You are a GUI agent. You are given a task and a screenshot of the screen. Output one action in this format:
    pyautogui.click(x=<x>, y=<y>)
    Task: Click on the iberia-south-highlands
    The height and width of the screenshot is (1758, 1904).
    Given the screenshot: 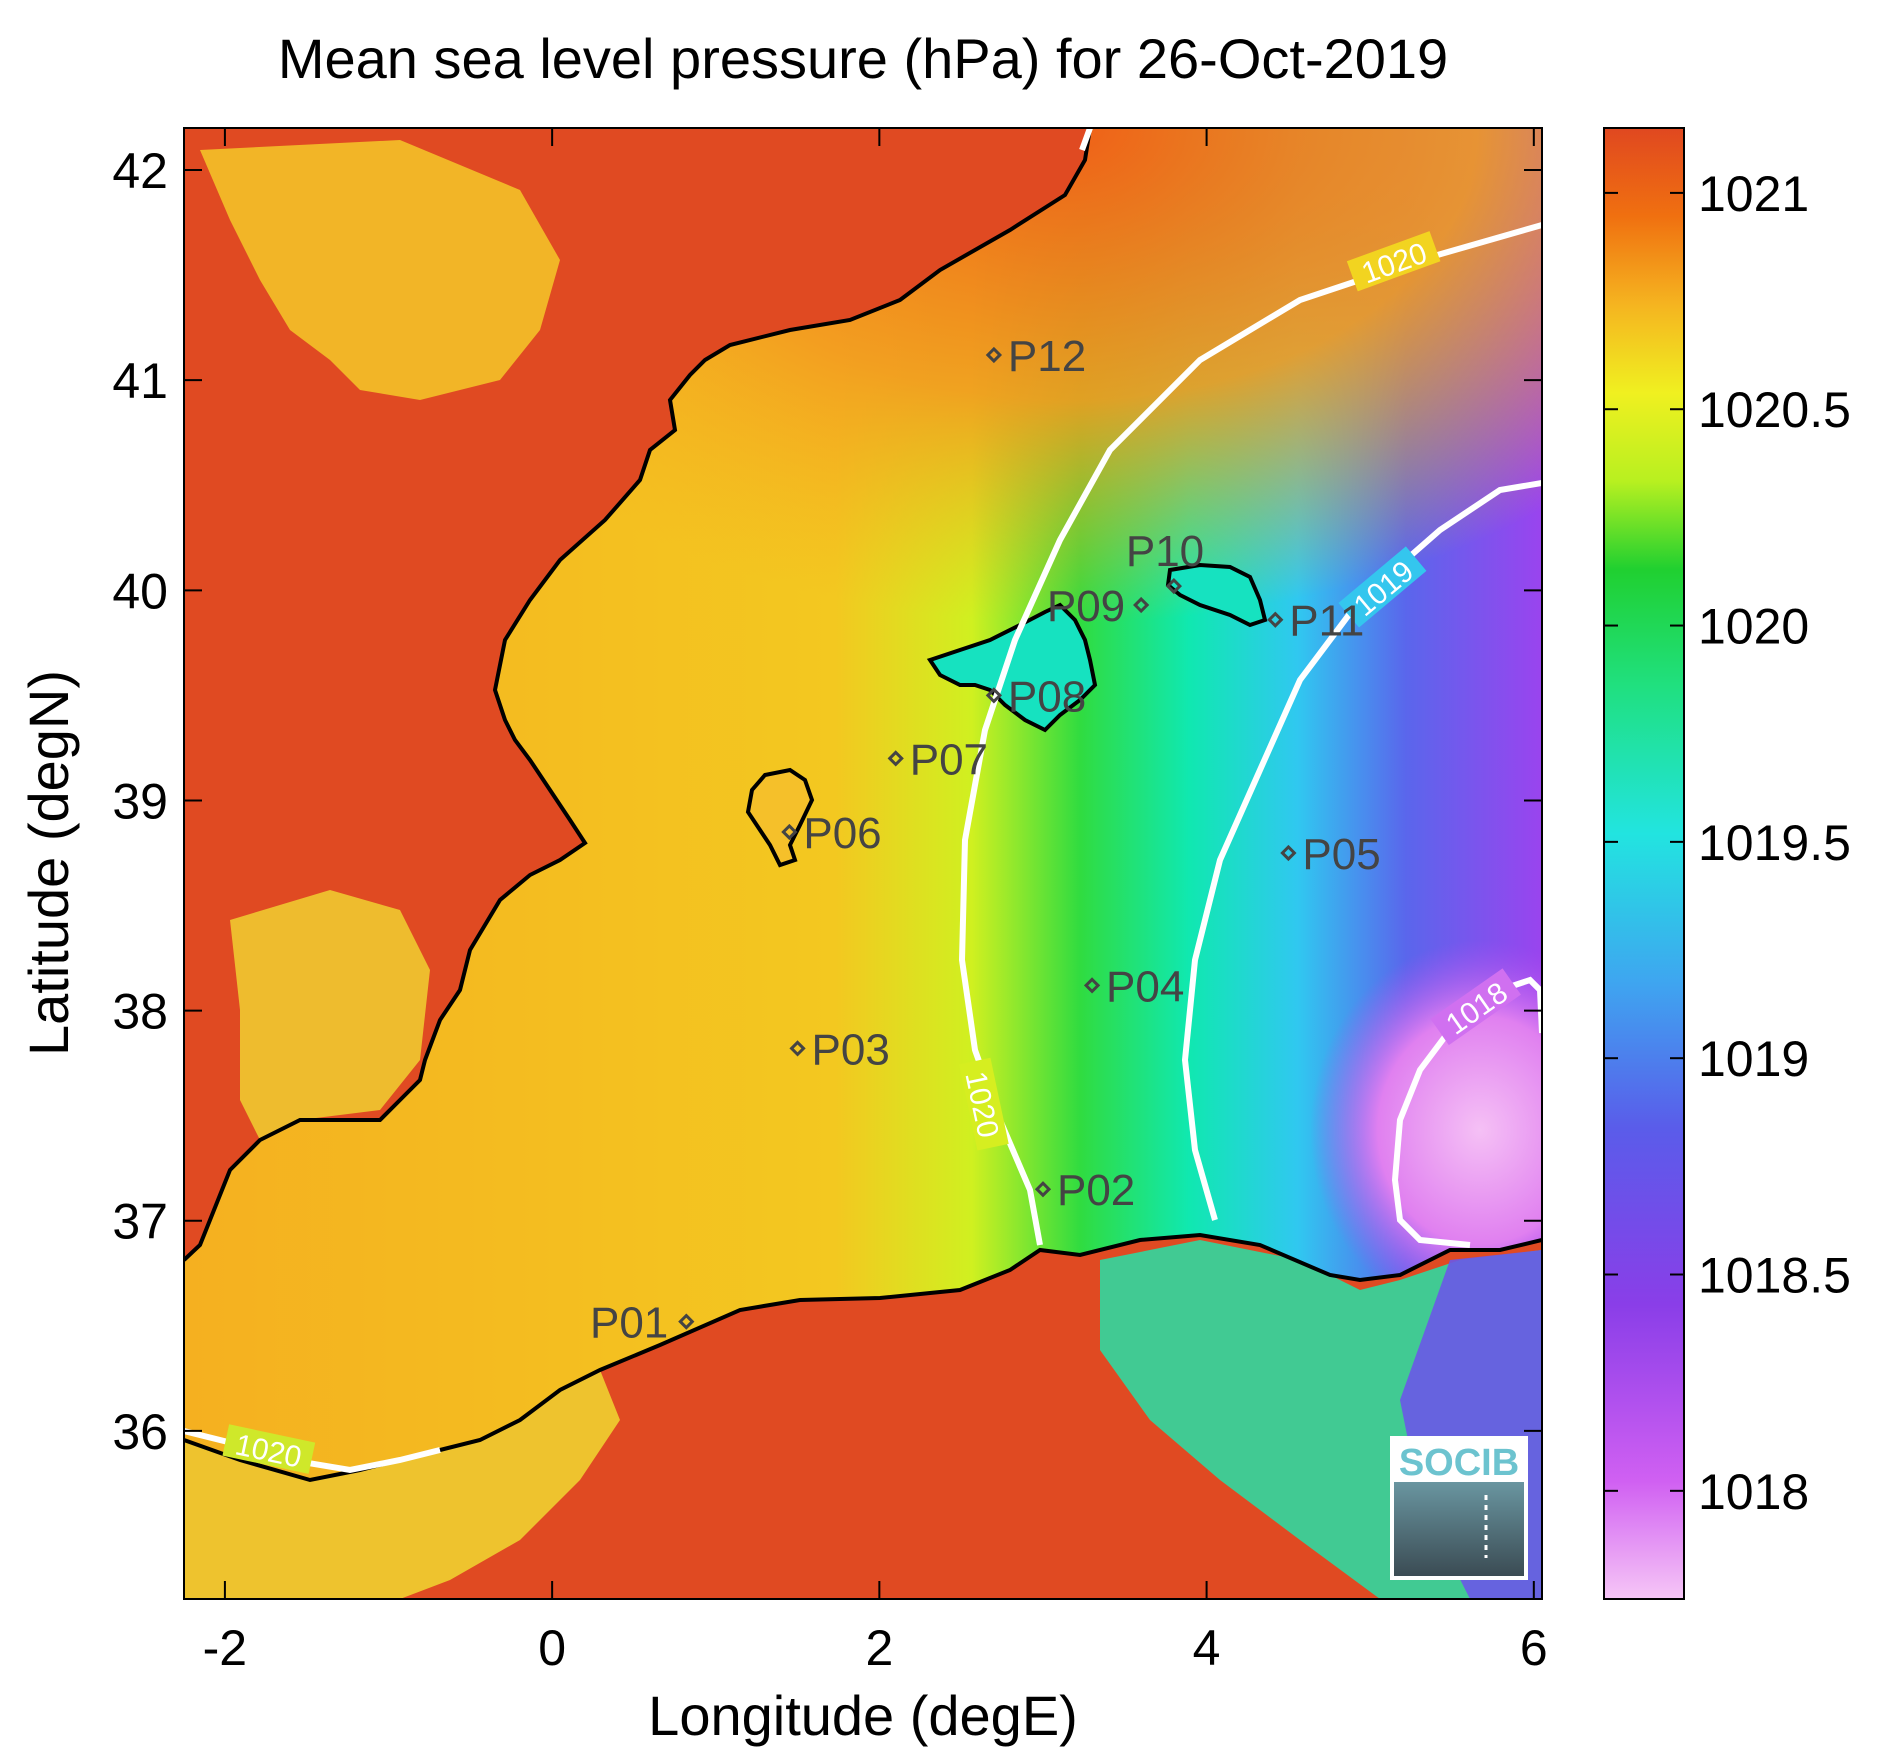 What is the action you would take?
    pyautogui.click(x=330, y=1015)
    